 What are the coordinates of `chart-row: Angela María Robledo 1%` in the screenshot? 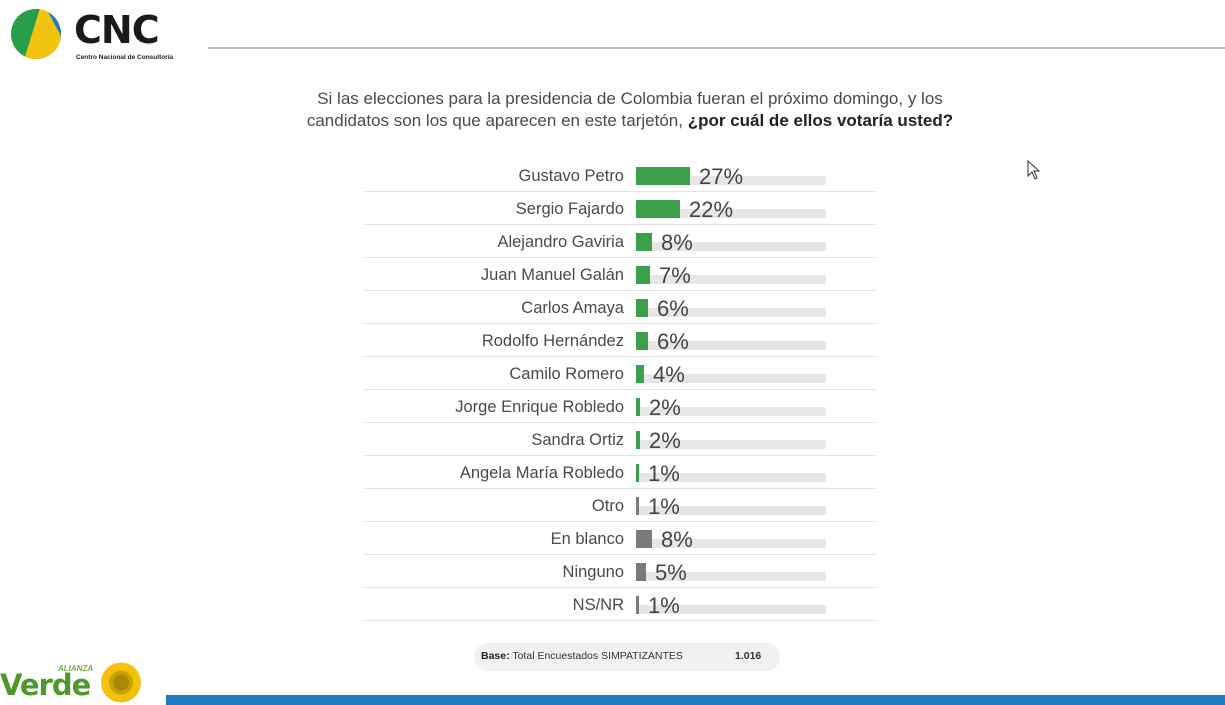 It's located at (620, 475).